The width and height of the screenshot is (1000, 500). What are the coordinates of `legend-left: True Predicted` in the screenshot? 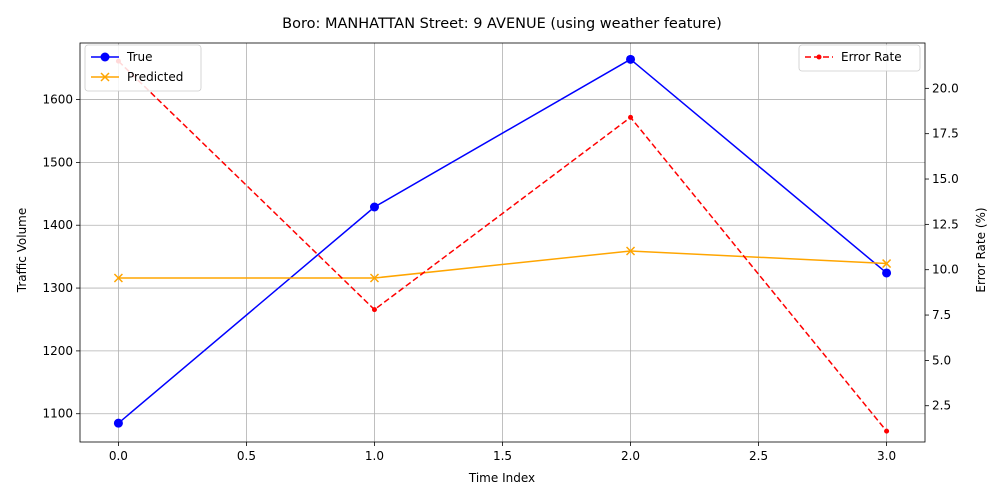 It's located at (143, 68).